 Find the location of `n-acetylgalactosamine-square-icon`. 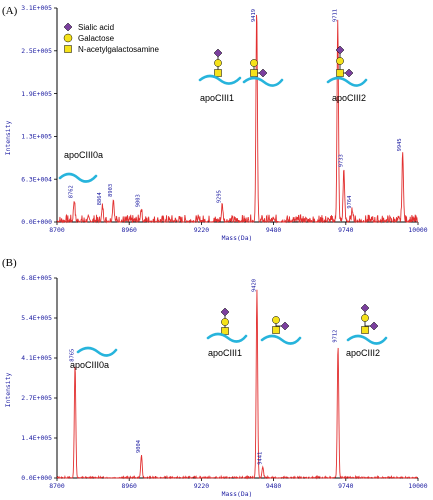

n-acetylgalactosamine-square-icon is located at coordinates (68, 49).